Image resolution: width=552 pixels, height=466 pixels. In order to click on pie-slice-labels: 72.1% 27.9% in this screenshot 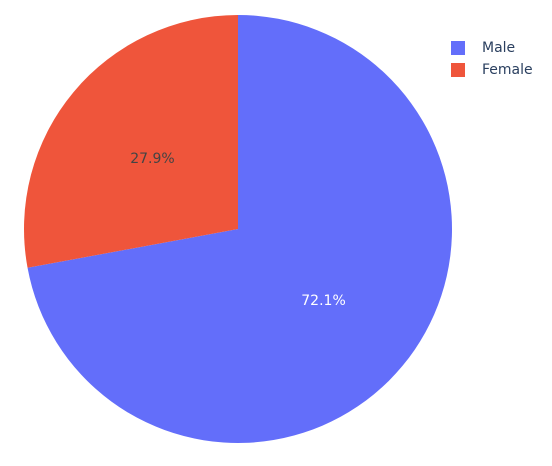, I will do `click(238, 230)`.